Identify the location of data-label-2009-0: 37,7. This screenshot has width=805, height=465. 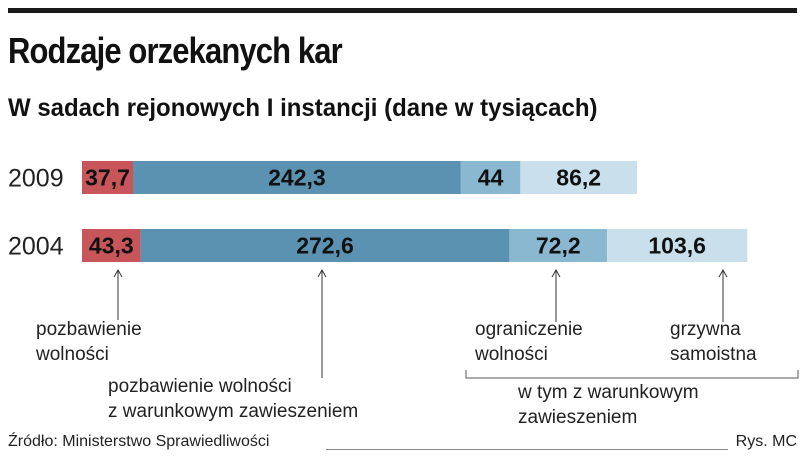
(107, 178).